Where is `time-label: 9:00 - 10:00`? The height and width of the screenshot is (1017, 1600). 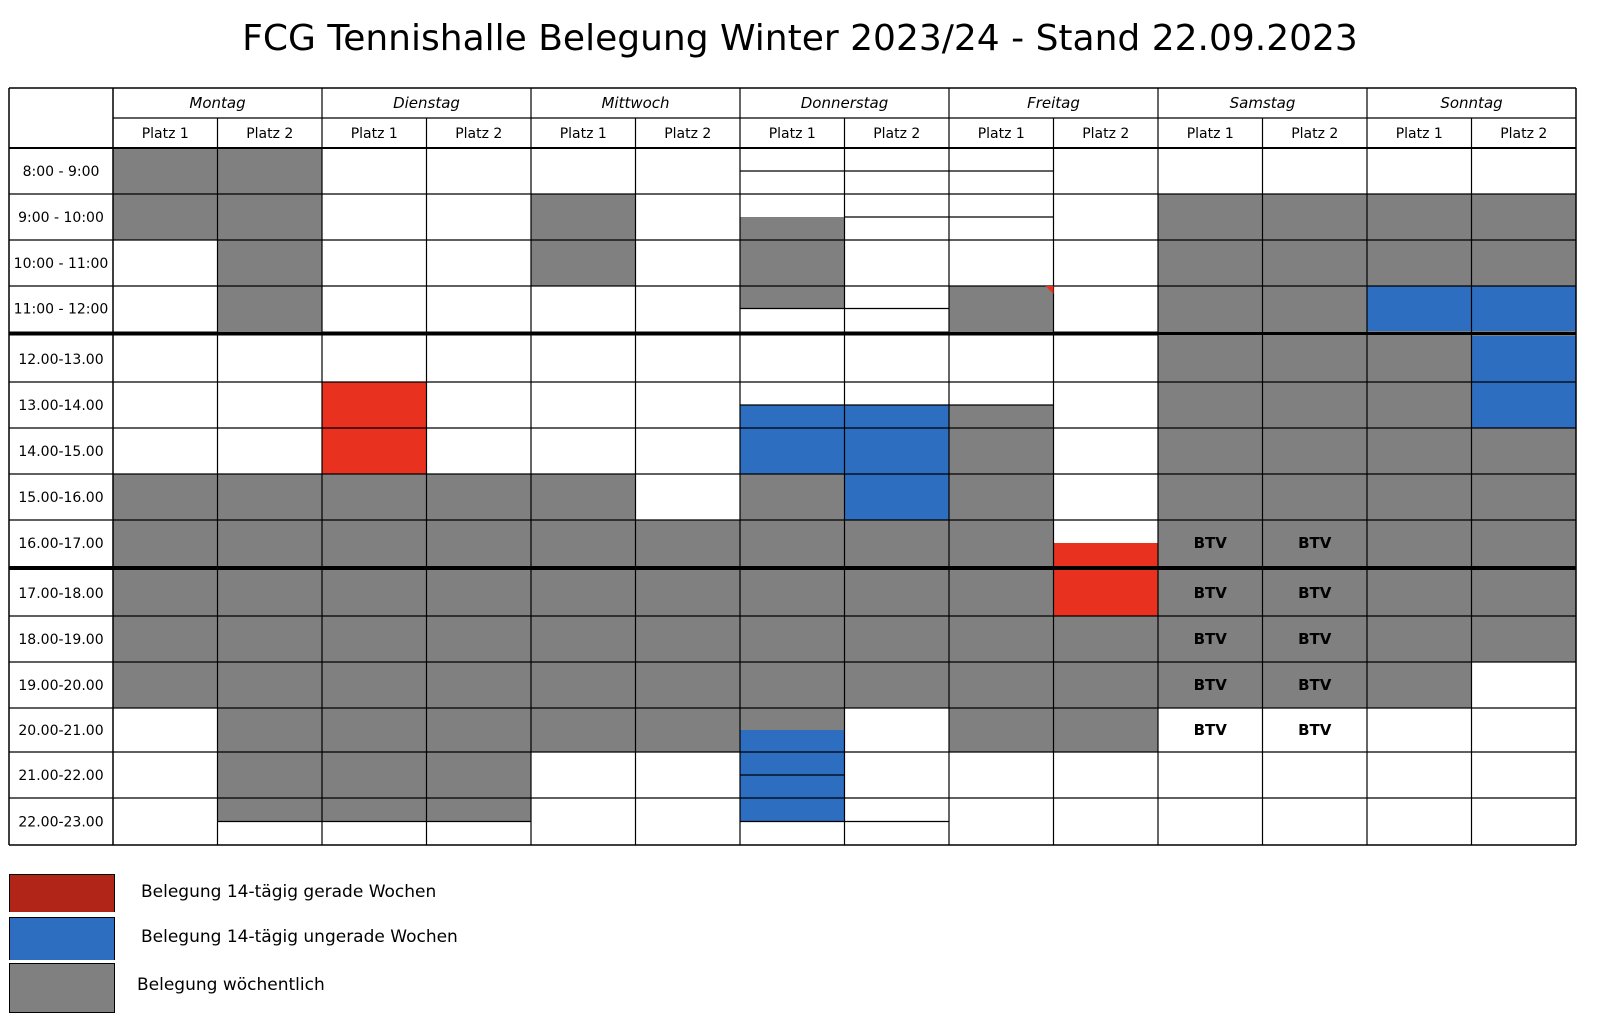 time-label: 9:00 - 10:00 is located at coordinates (61, 218).